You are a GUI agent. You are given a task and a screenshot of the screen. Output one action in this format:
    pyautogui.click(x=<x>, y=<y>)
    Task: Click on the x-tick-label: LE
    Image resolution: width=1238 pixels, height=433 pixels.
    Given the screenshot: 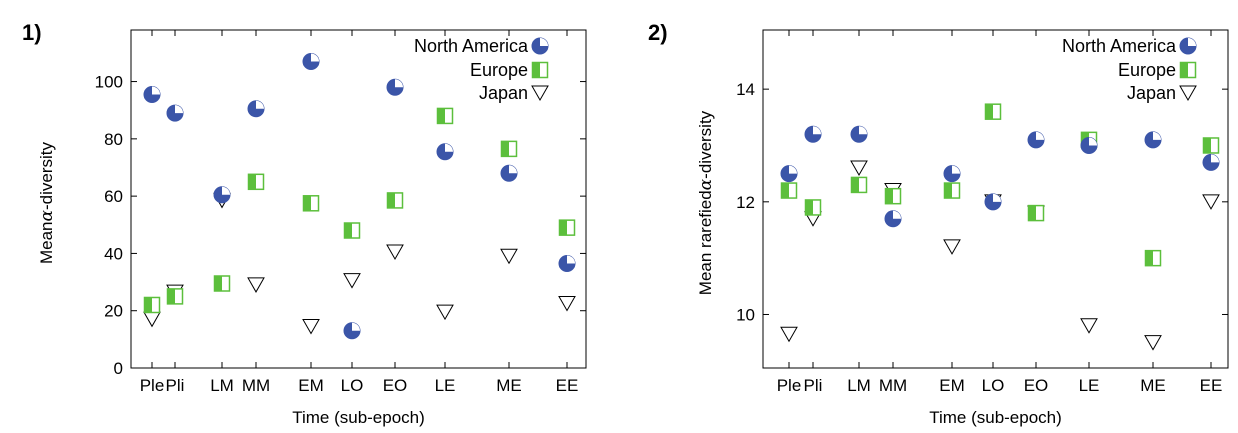 What is the action you would take?
    pyautogui.click(x=445, y=385)
    